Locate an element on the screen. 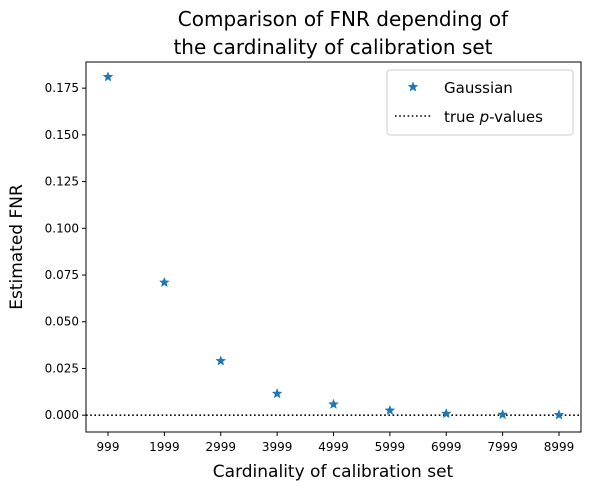 This screenshot has height=491, width=591. x-tick-label: 999 is located at coordinates (108, 447).